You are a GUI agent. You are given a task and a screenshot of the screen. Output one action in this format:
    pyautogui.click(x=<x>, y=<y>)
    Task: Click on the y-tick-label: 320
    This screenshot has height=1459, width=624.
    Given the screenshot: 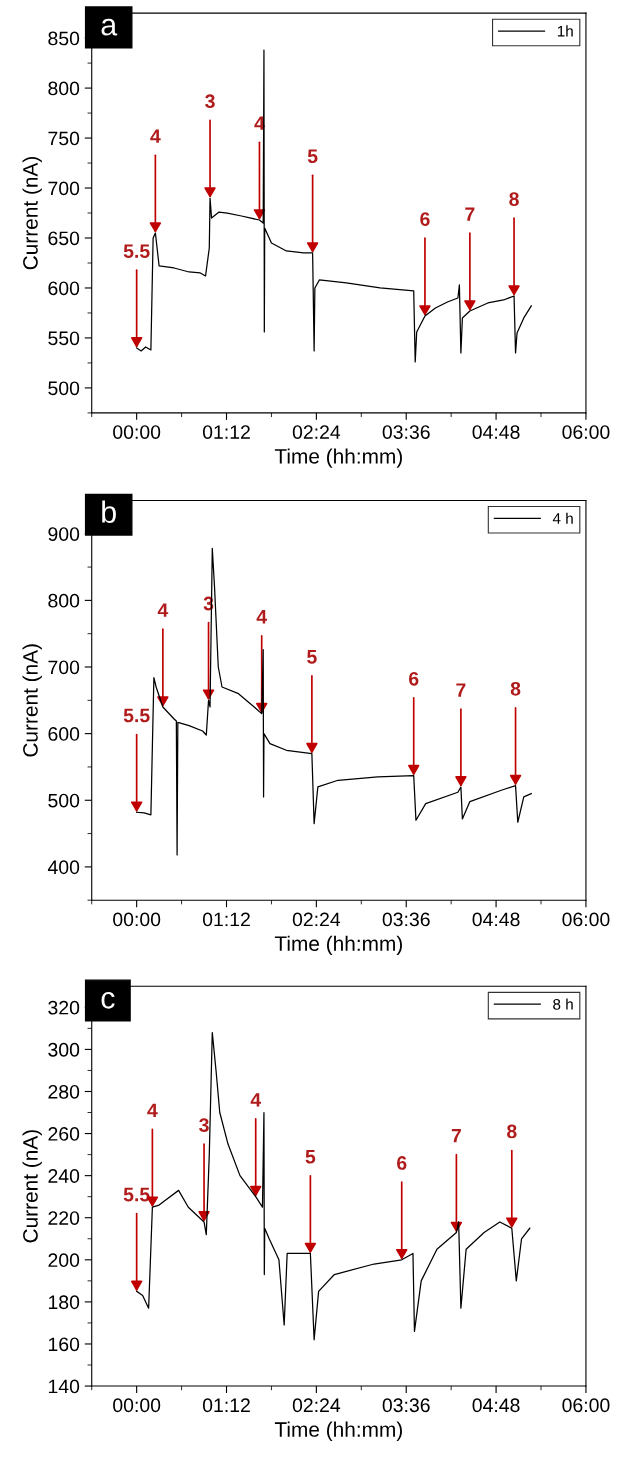 What is the action you would take?
    pyautogui.click(x=64, y=1007)
    